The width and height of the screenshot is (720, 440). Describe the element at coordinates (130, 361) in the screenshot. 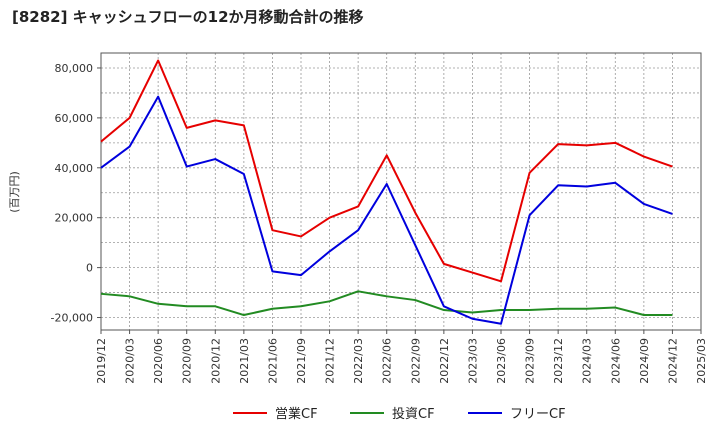

I see `x-tick-label: 2020/03` at that location.